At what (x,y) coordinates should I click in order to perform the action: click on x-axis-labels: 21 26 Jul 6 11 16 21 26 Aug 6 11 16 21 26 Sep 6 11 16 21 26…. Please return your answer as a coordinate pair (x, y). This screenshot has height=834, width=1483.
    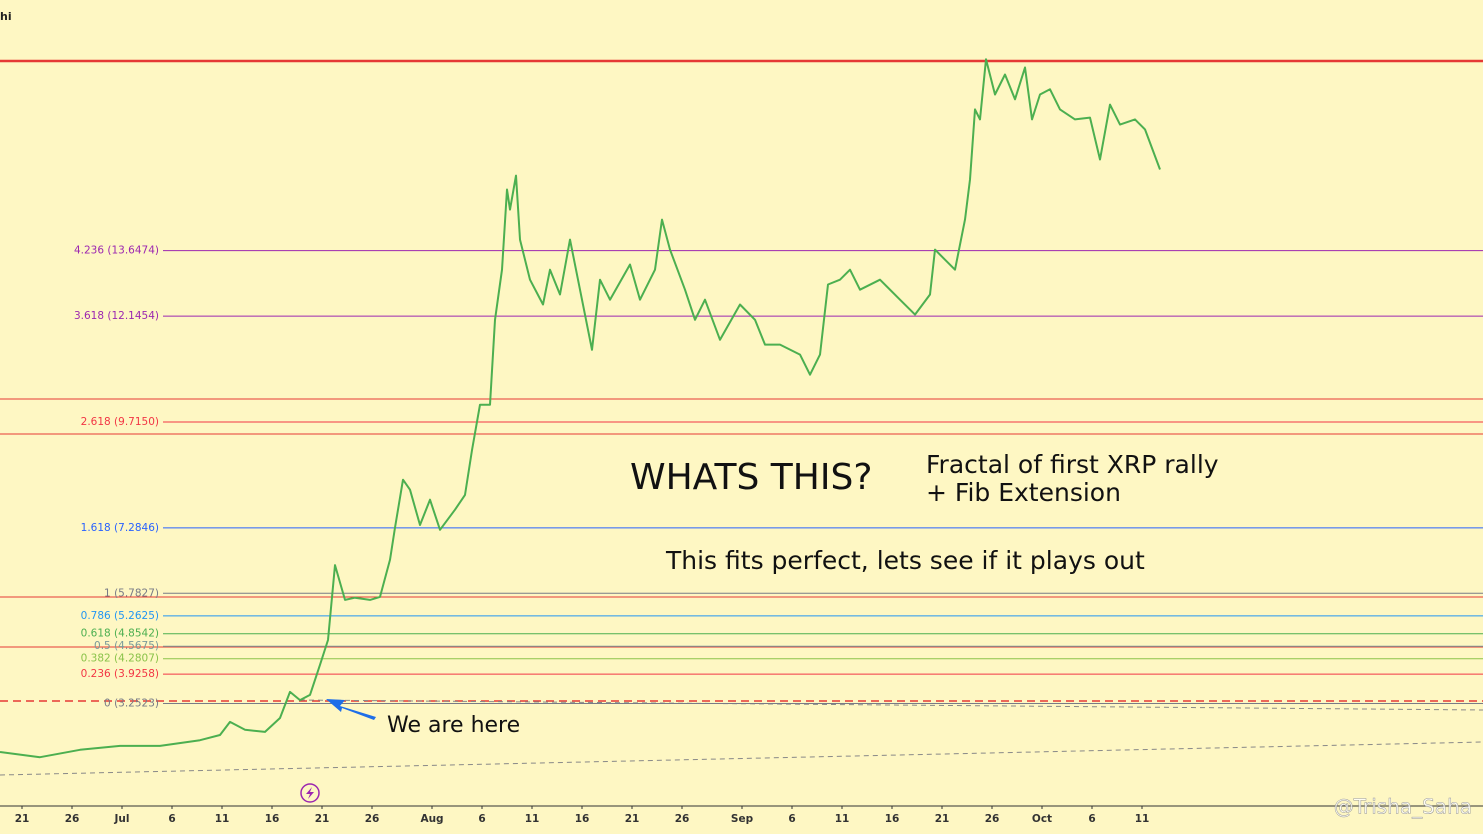
    Looking at the image, I should click on (582, 815).